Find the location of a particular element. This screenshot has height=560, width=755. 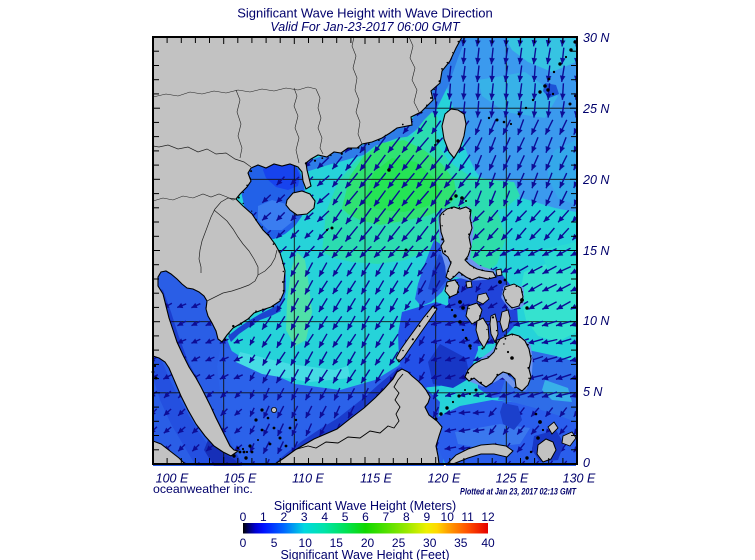

svg-text: 12 is located at coordinates (488, 517).